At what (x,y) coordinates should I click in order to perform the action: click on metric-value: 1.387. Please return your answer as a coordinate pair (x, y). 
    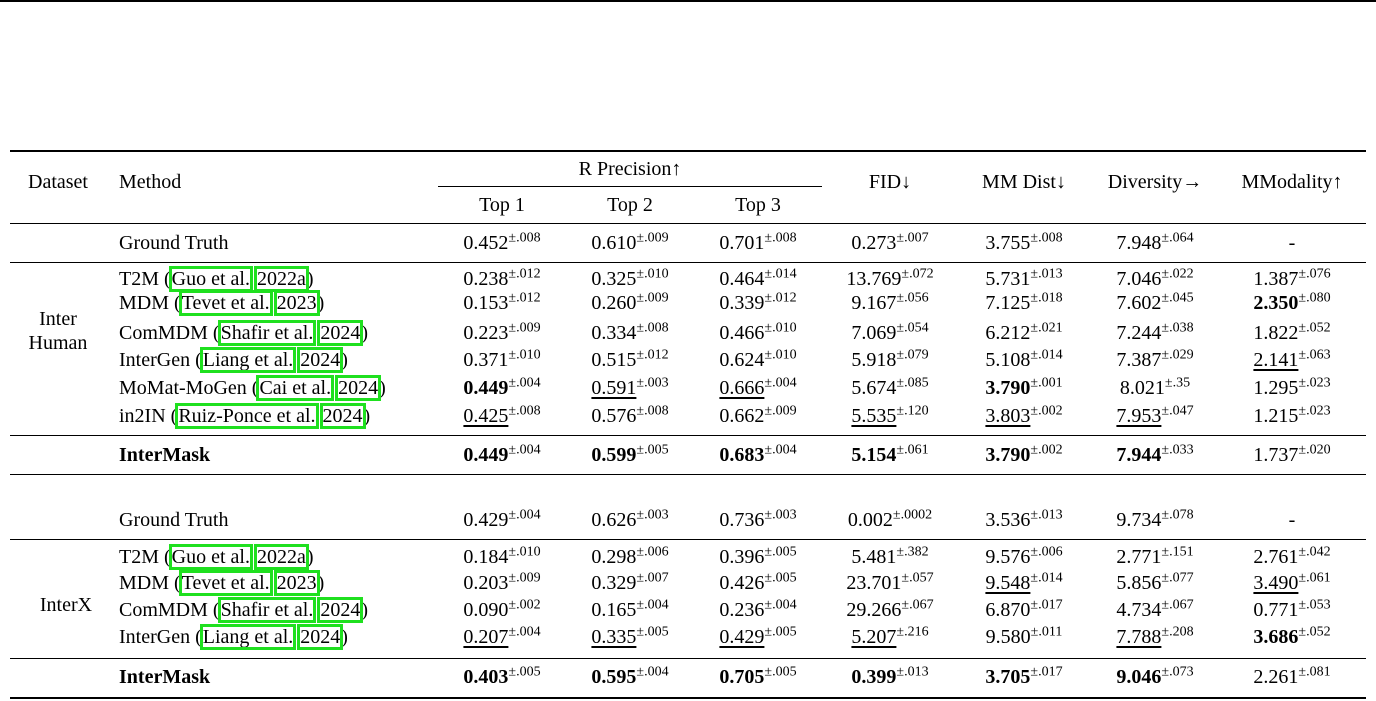
    Looking at the image, I should click on (1276, 279).